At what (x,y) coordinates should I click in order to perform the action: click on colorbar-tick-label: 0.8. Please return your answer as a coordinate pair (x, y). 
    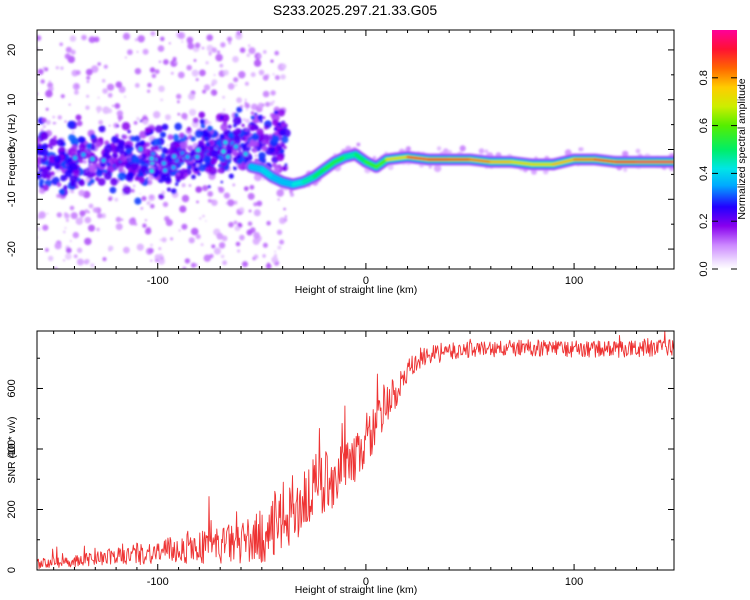
    Looking at the image, I should click on (704, 77).